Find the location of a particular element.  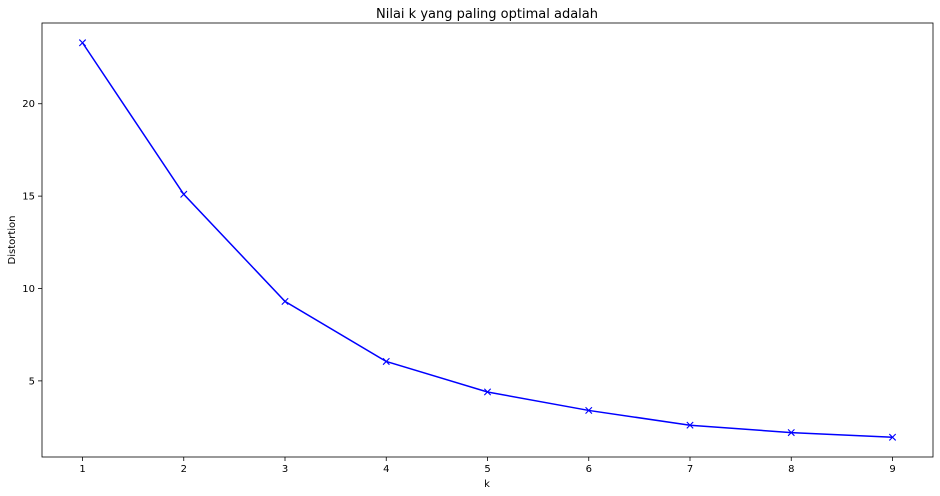

x-tick-label: 8 is located at coordinates (791, 469).